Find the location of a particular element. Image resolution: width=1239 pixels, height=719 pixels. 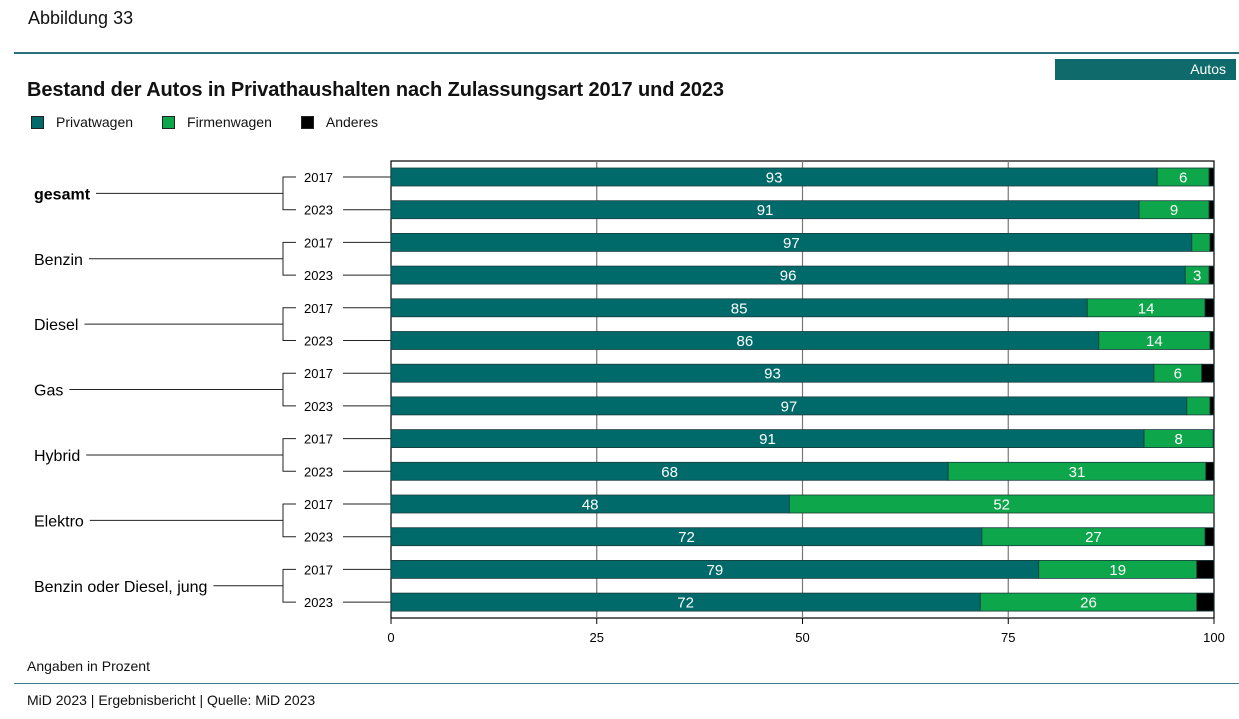

x-tick-label: 25 is located at coordinates (597, 637).